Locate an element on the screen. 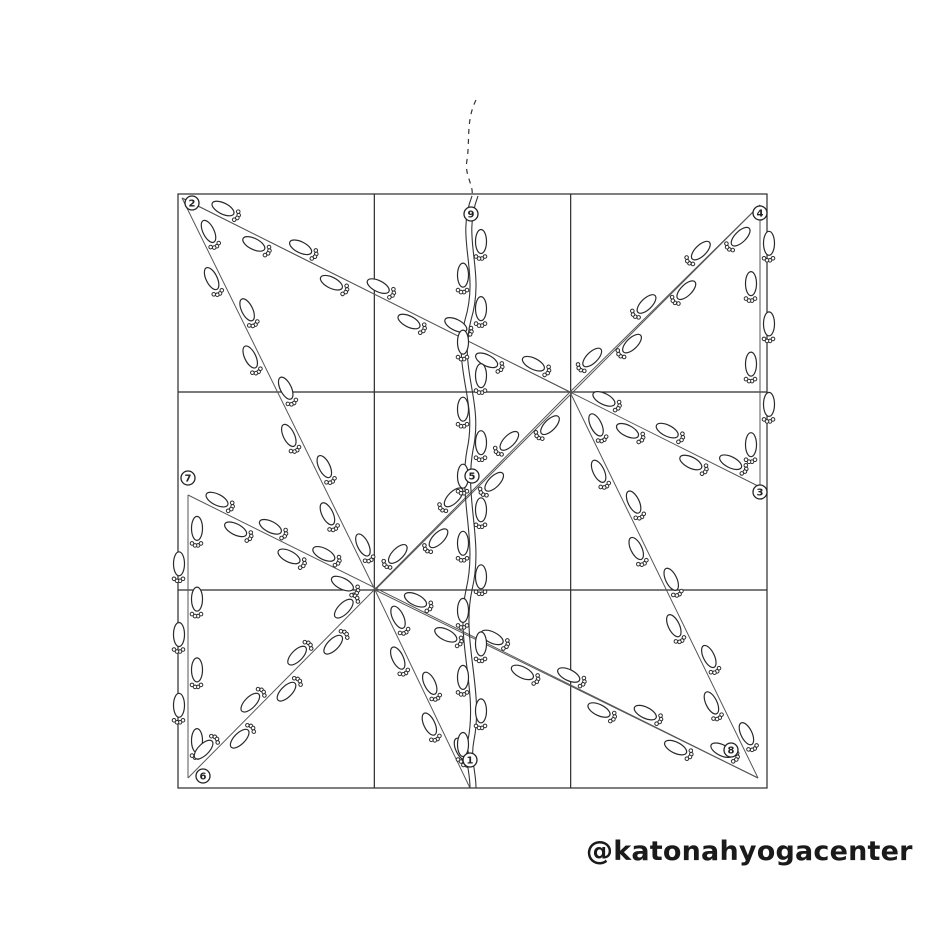  marker-label: 8 is located at coordinates (731, 751).